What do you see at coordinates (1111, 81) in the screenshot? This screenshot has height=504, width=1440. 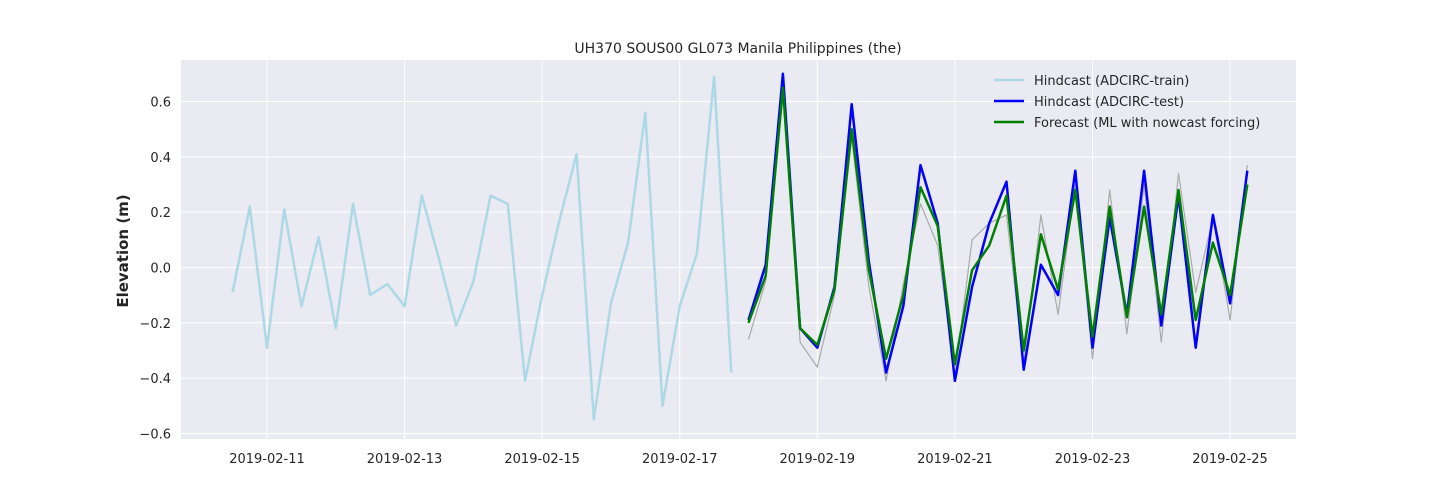 I see `legend-label: Hindcast (ADCIRC-train)` at bounding box center [1111, 81].